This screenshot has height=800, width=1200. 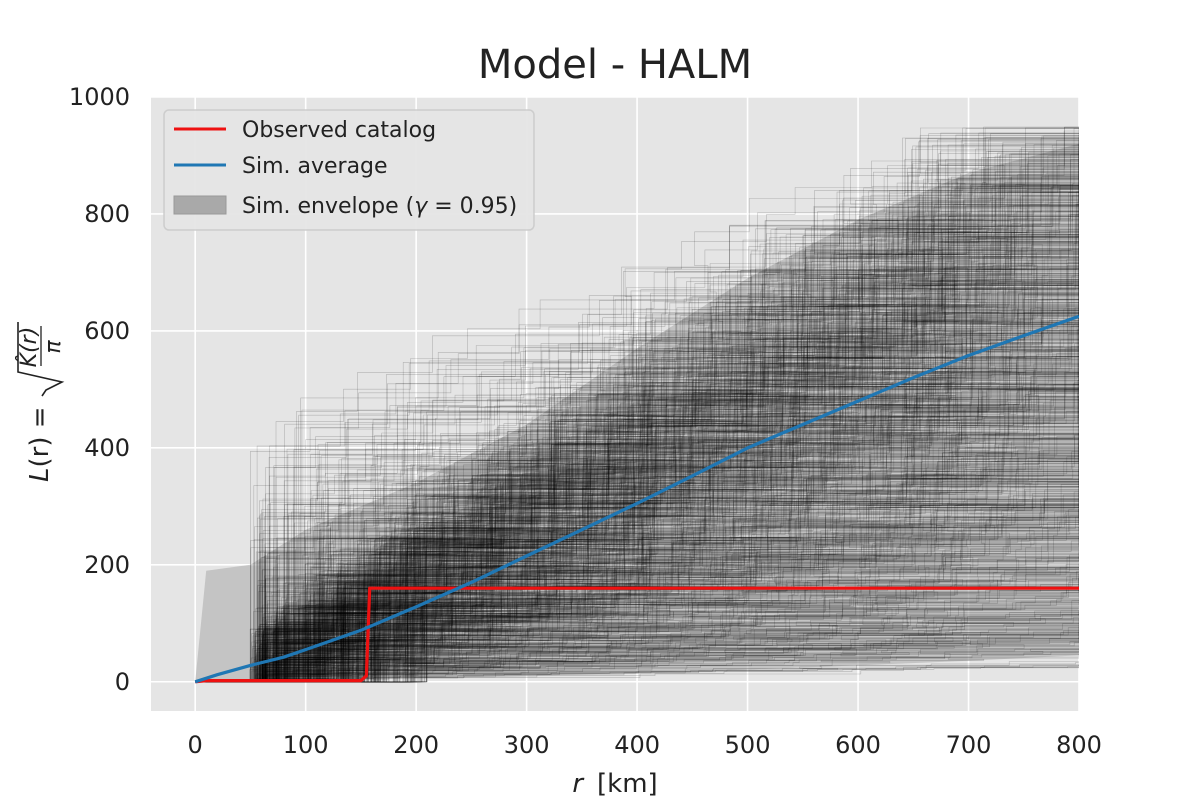 What do you see at coordinates (527, 745) in the screenshot?
I see `x-tick-label: 300` at bounding box center [527, 745].